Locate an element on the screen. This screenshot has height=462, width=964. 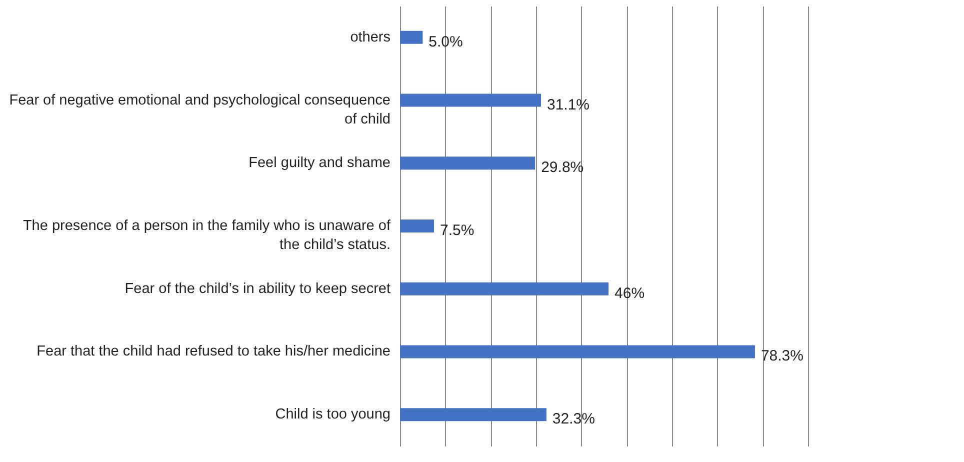
data-label: 78.3% is located at coordinates (782, 356).